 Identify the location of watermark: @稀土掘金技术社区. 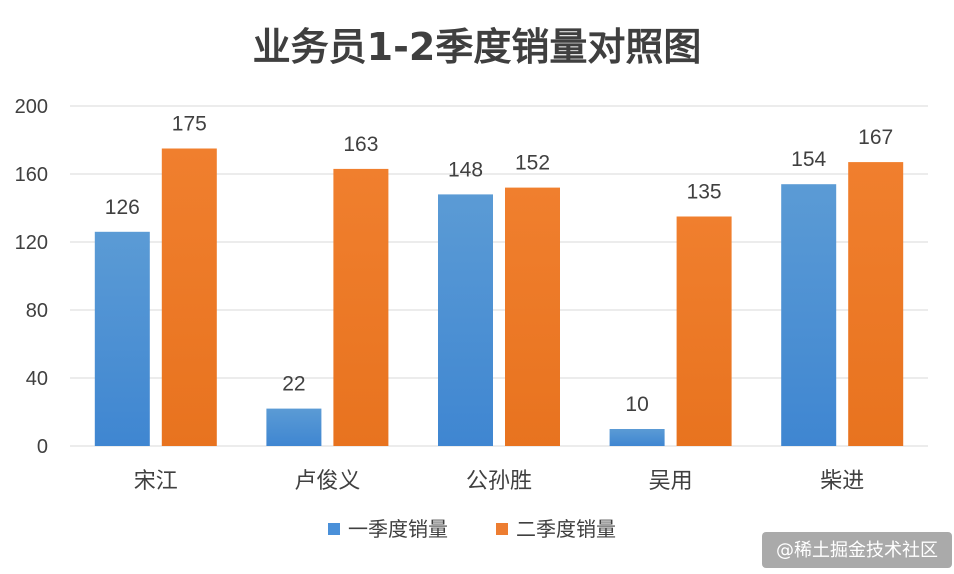
(857, 550).